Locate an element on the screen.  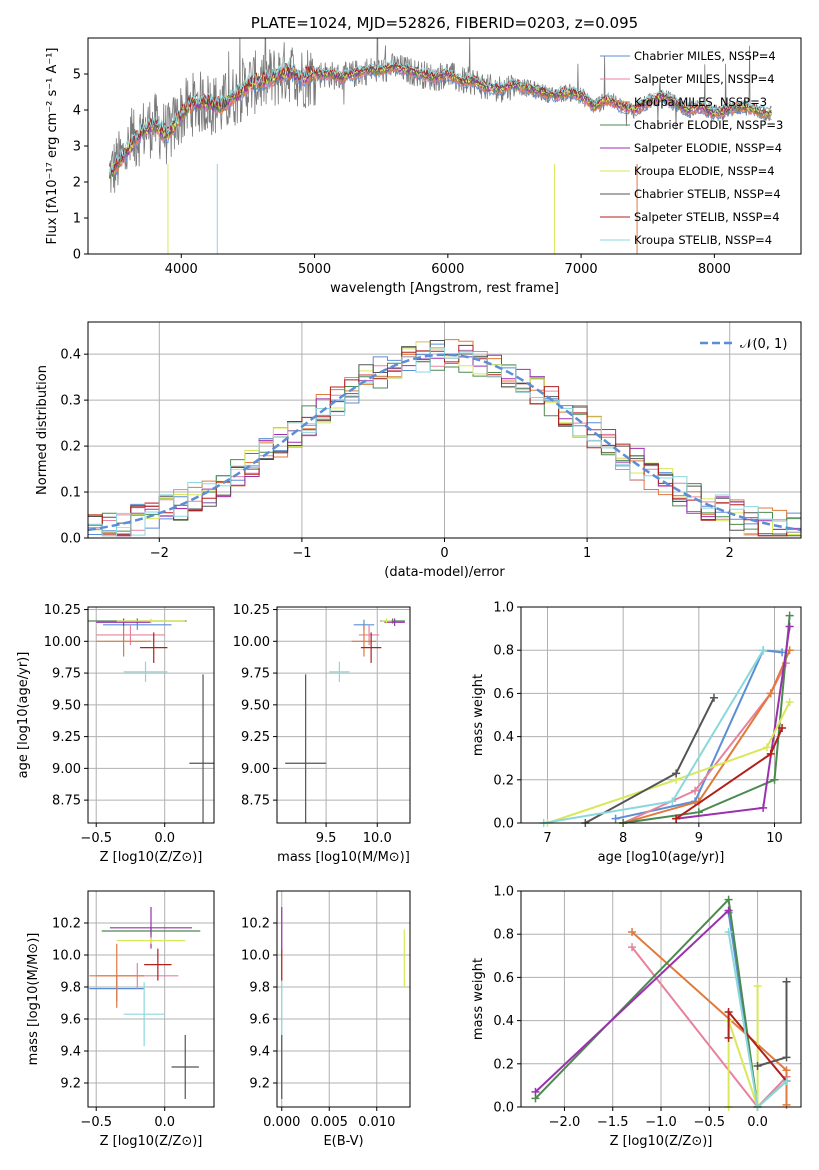
y-tick-label: 3 is located at coordinates (77, 147).